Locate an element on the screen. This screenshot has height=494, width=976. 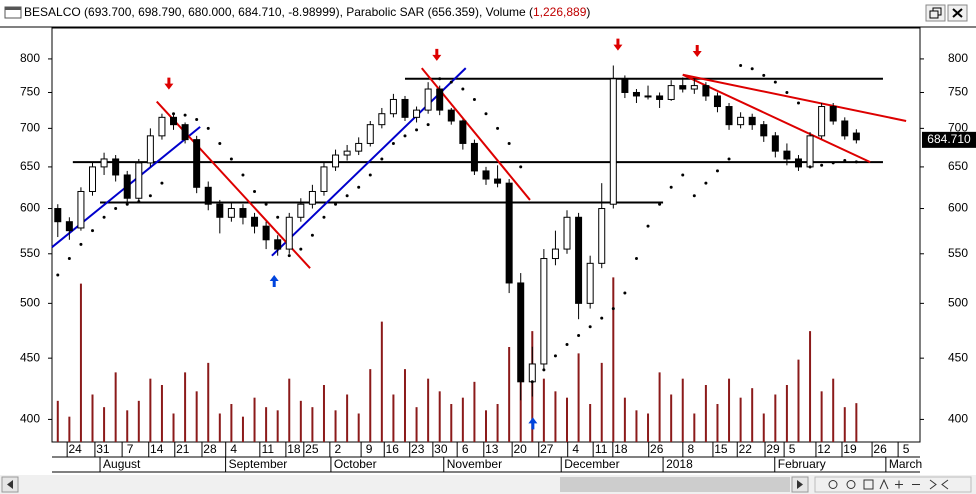
x-tick-label: 14 is located at coordinates (157, 449).